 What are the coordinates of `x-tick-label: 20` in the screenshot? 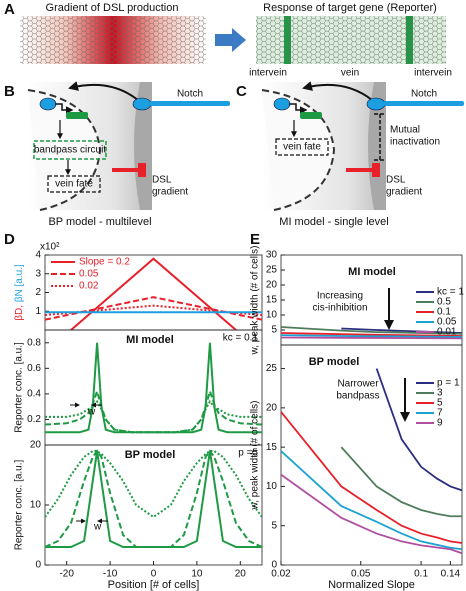 It's located at (241, 574).